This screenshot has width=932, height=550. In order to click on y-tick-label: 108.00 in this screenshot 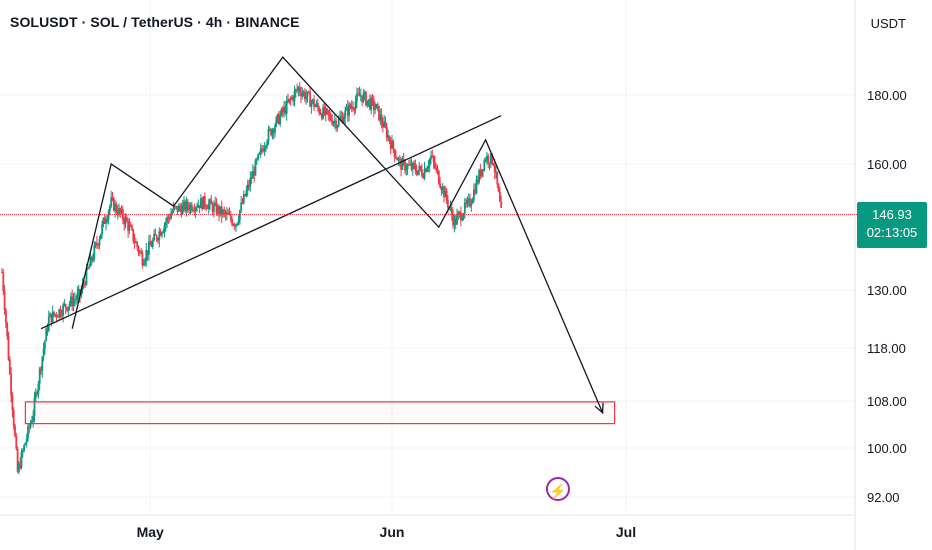, I will do `click(887, 401)`.